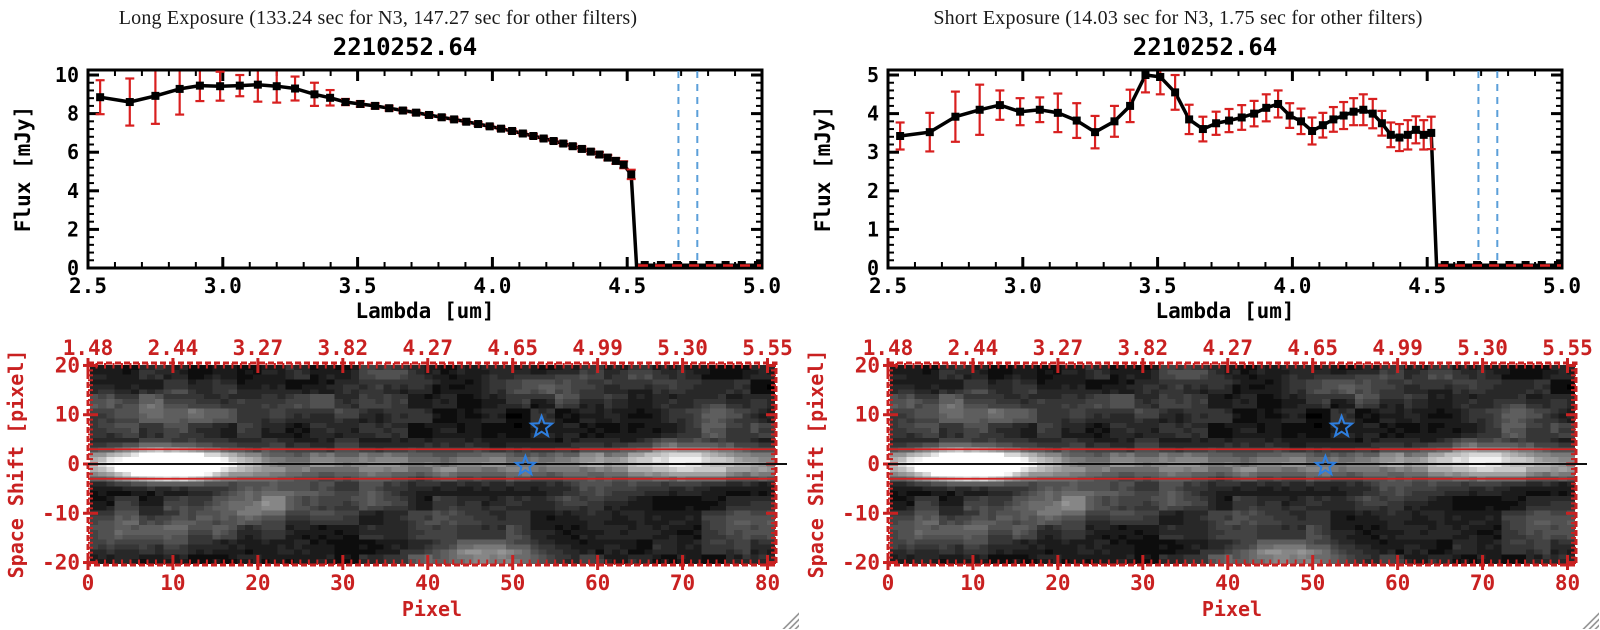 This screenshot has width=1600, height=630. What do you see at coordinates (173, 348) in the screenshot?
I see `wavelength-tick-label: 2.44` at bounding box center [173, 348].